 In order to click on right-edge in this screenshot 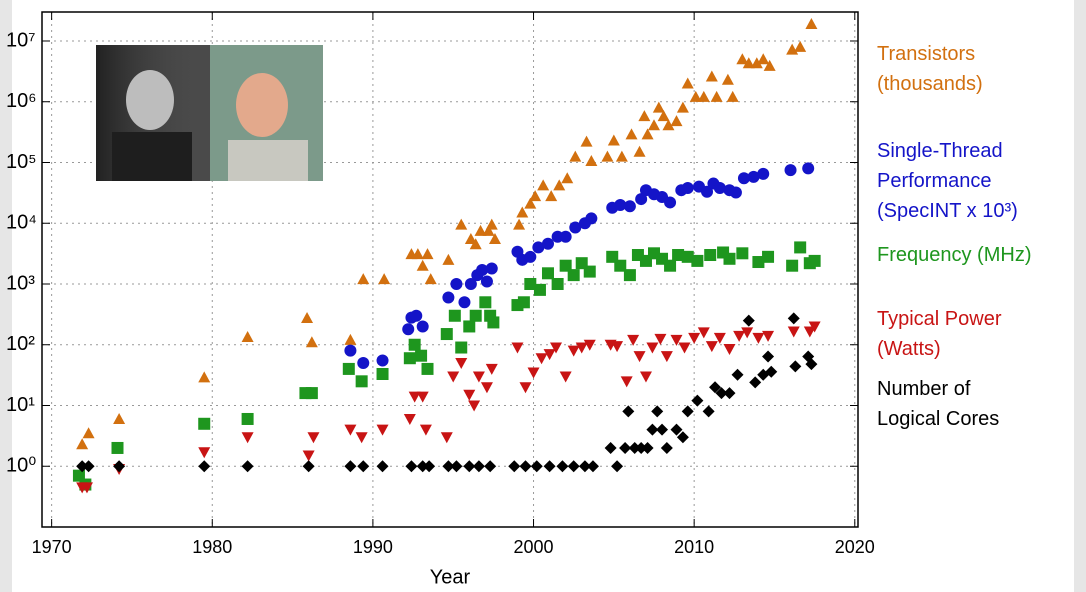, I will do `click(1080, 296)`.